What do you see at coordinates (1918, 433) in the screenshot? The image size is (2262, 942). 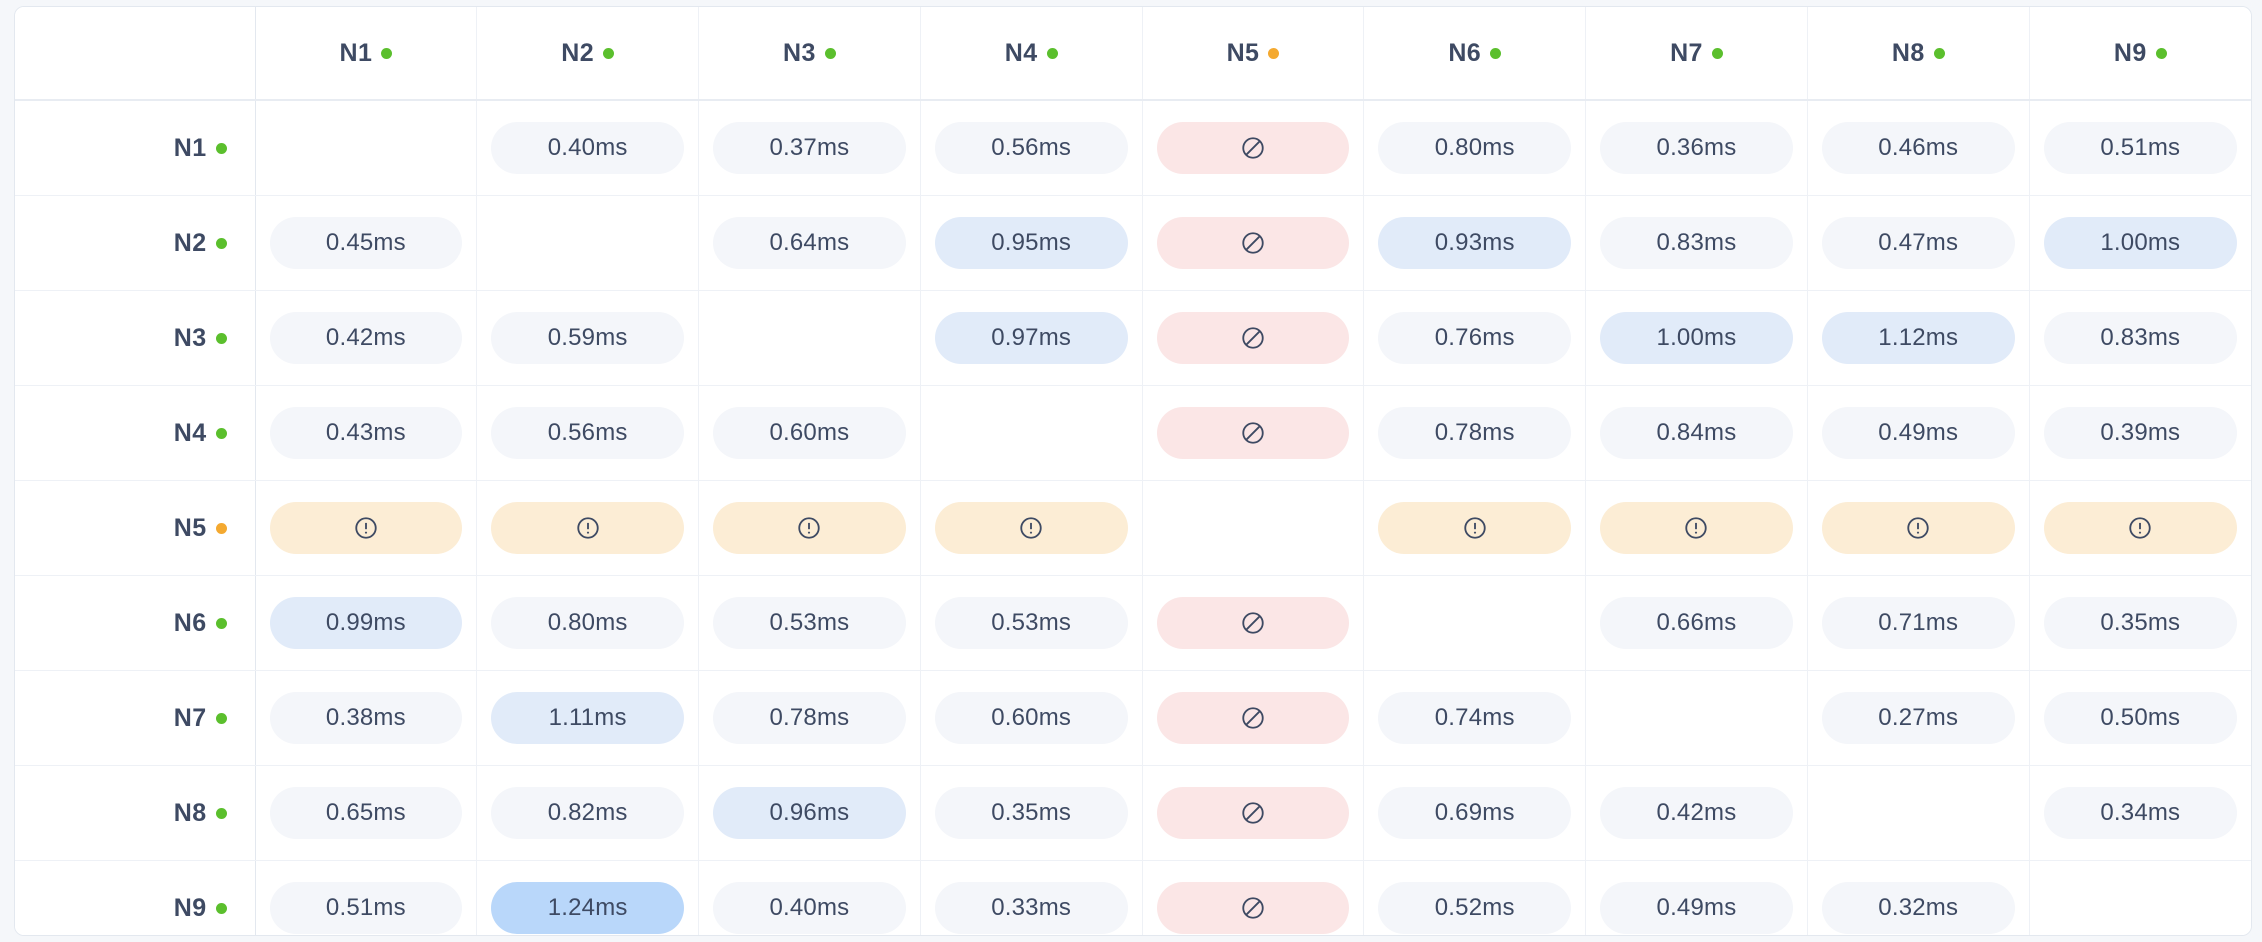 I see `latency-cell-n4-n8: 0.49ms` at bounding box center [1918, 433].